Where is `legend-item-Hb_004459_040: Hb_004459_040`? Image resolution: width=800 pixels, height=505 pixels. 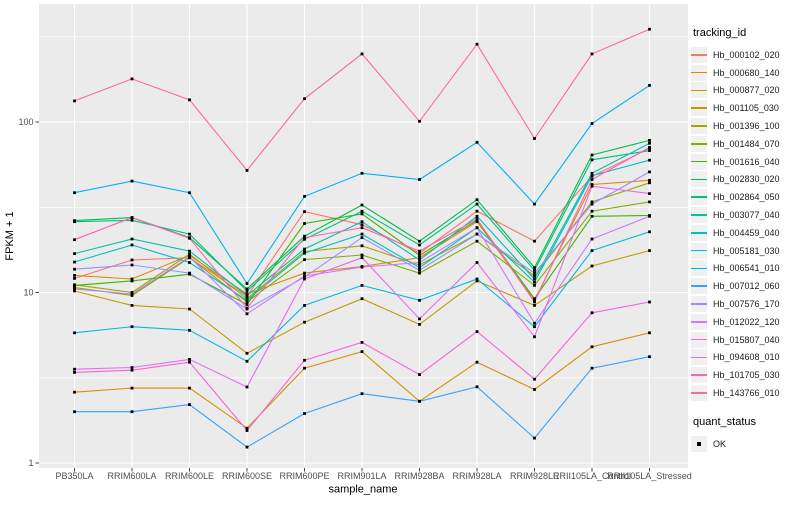
legend-item-Hb_004459_040: Hb_004459_040 is located at coordinates (745, 233).